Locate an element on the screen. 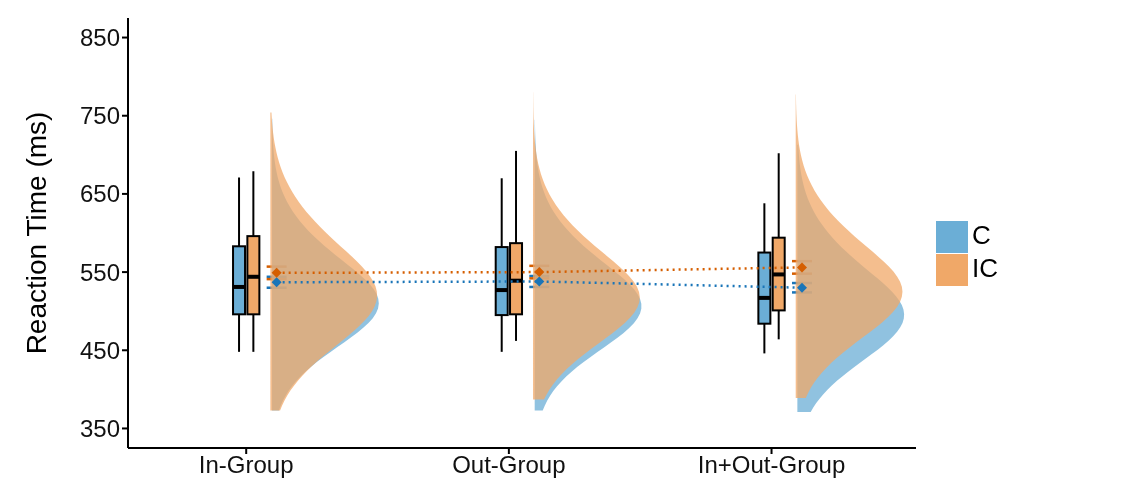  y-tick-label: 550 is located at coordinates (99, 272).